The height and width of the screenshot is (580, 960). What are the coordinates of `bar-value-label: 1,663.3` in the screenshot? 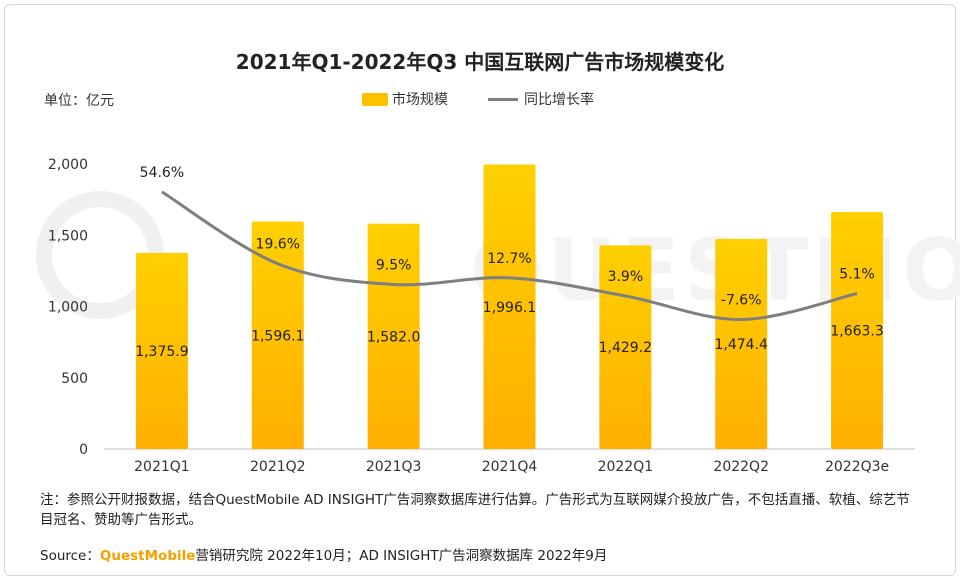 It's located at (856, 331).